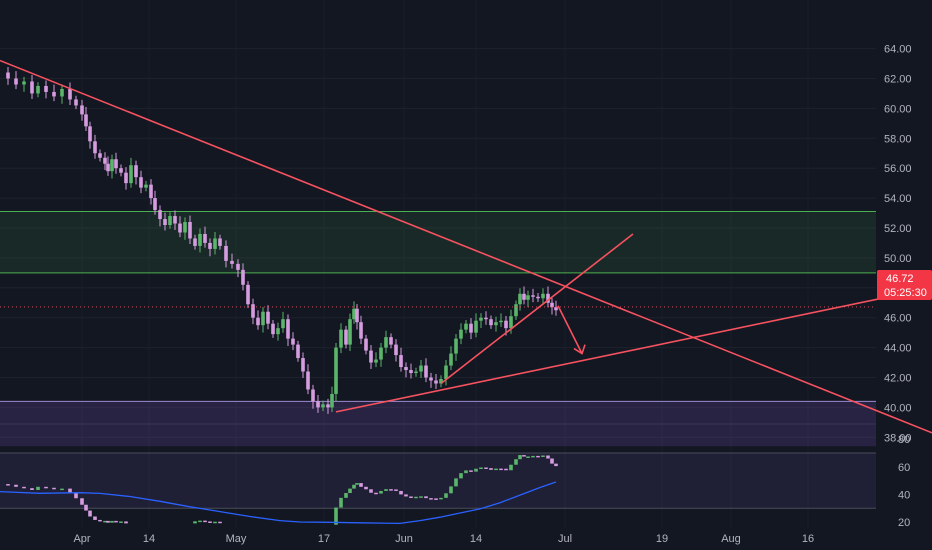  What do you see at coordinates (905, 293) in the screenshot?
I see `countdown-timer: 05:25:30` at bounding box center [905, 293].